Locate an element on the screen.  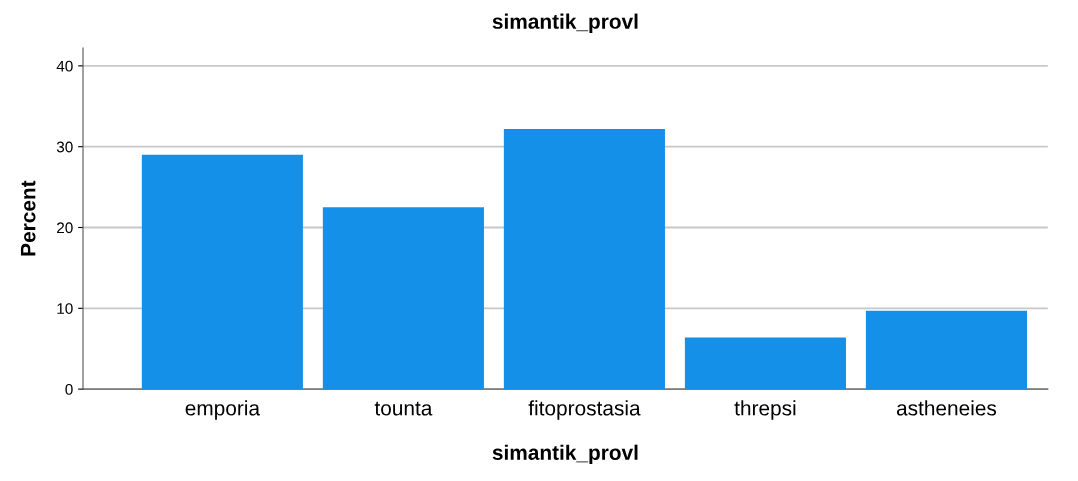
x-tick-label: fitoprostasia is located at coordinates (584, 410).